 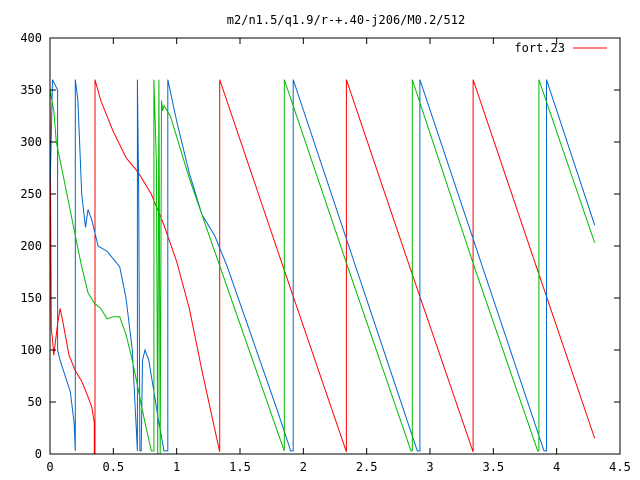 I want to click on y-tick-label: 200, so click(x=31, y=246).